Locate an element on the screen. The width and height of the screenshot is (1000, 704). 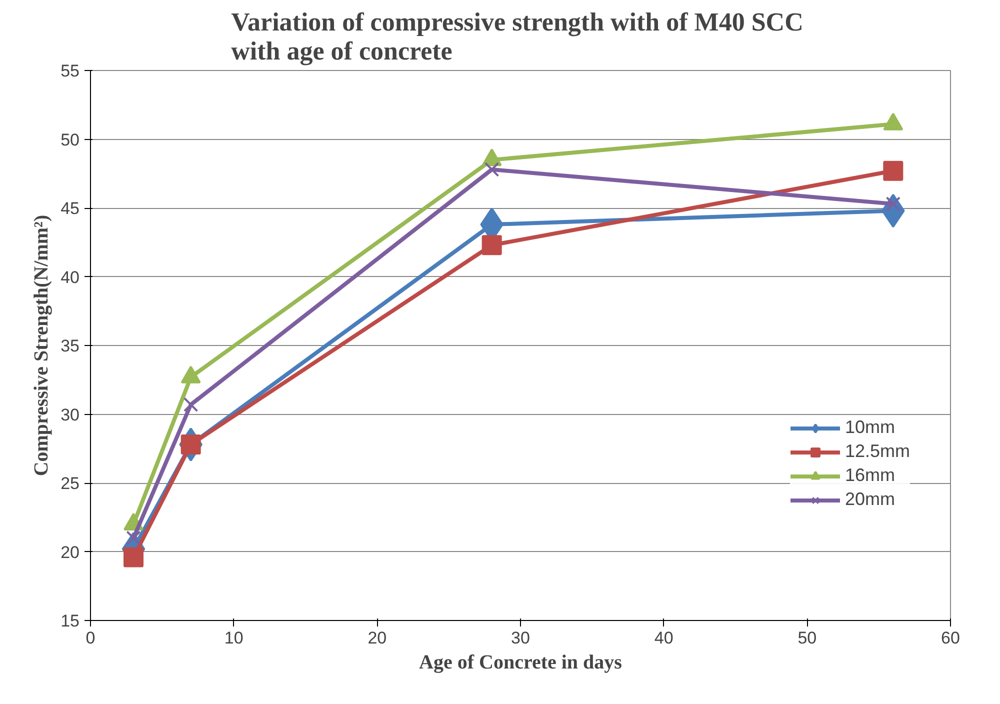
x-tick-label: 40 is located at coordinates (664, 638).